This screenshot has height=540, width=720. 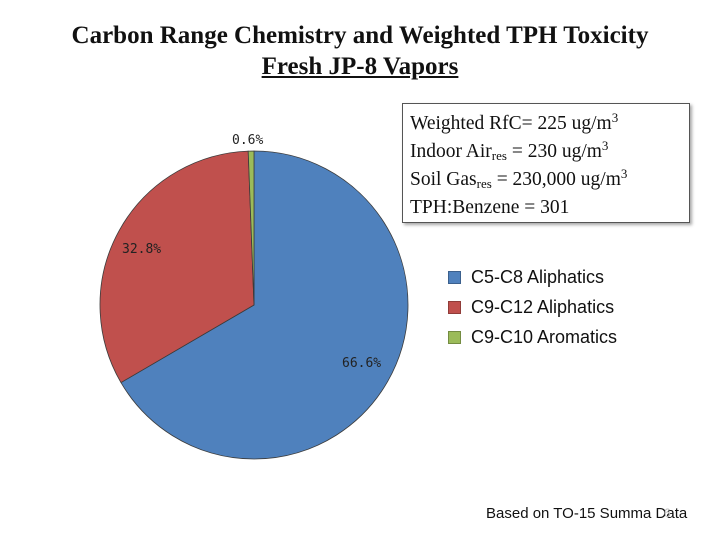 What do you see at coordinates (490, 207) in the screenshot?
I see `info-line-tph-benzene: TPH:Benzene = 301` at bounding box center [490, 207].